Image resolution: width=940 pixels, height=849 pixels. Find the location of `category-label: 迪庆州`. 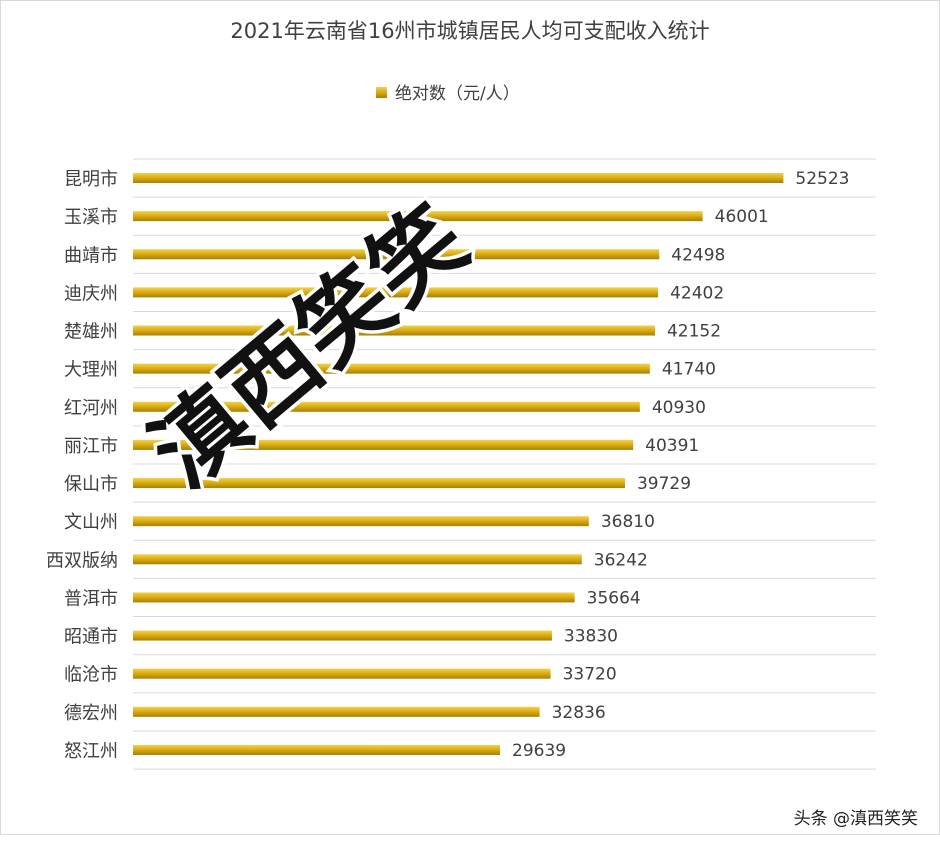

category-label: 迪庆州 is located at coordinates (91, 293).